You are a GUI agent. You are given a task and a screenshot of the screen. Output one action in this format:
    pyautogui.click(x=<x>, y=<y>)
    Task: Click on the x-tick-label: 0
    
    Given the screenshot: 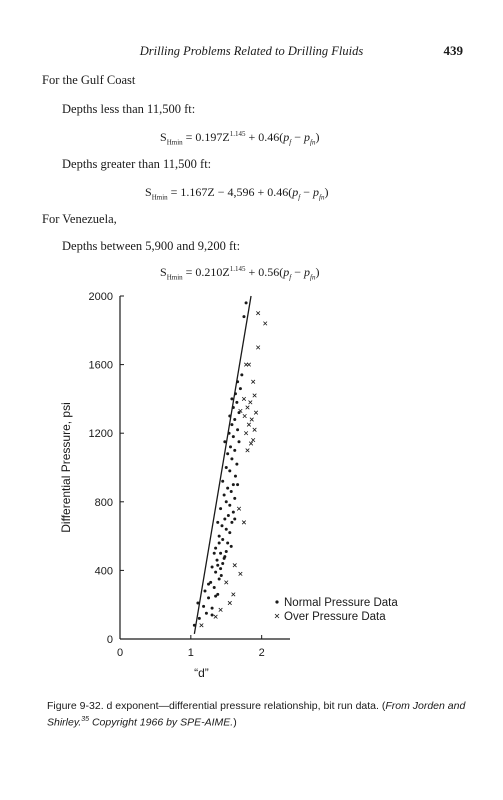 What is the action you would take?
    pyautogui.click(x=120, y=653)
    